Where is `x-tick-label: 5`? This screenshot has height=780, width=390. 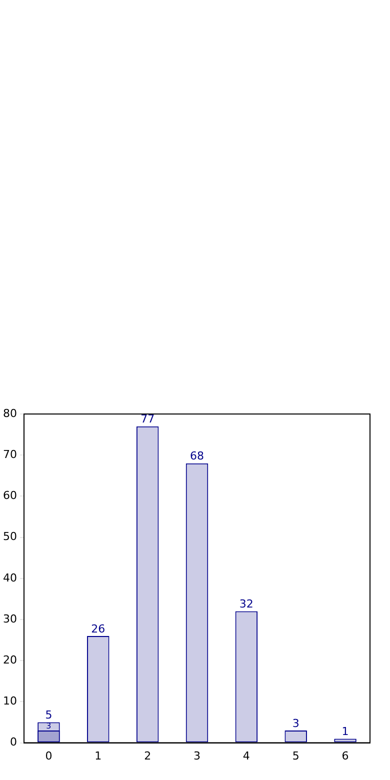
x-tick-label: 5 is located at coordinates (296, 755).